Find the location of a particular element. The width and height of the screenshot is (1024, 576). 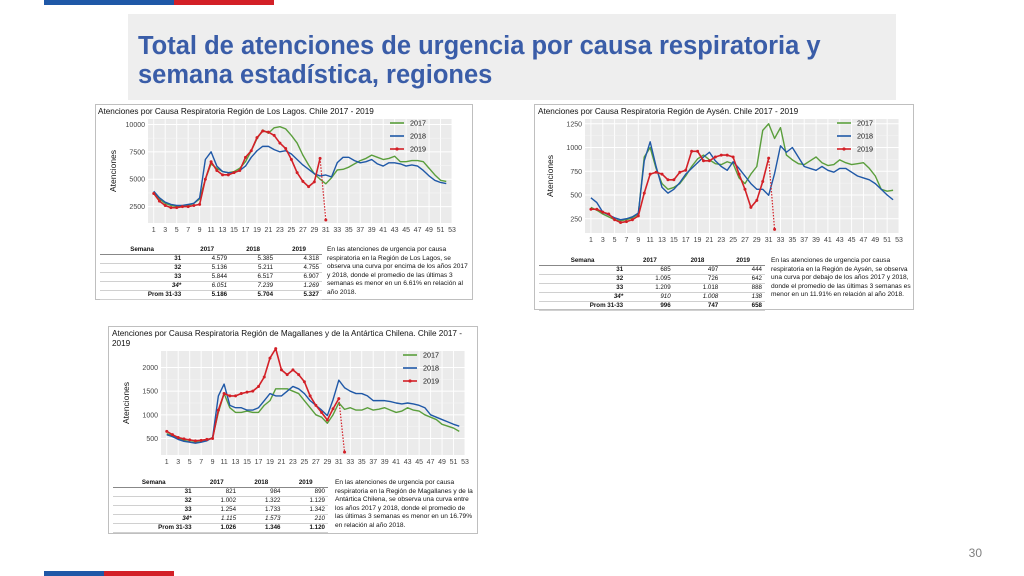

table-cell: 497 is located at coordinates (697, 270).